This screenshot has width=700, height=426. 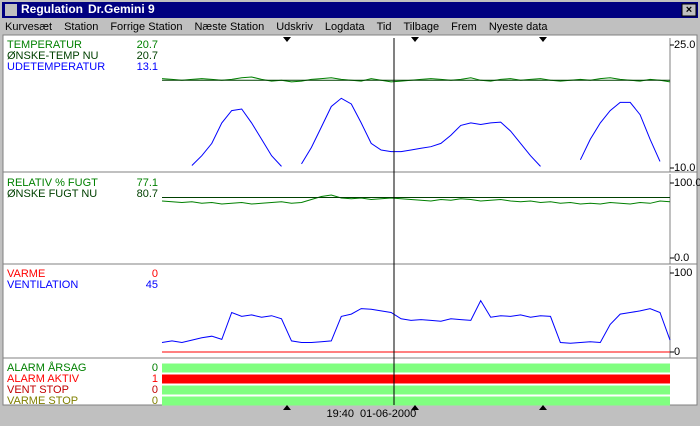 What do you see at coordinates (687, 183) in the screenshot?
I see `y-tick-label: 100.0` at bounding box center [687, 183].